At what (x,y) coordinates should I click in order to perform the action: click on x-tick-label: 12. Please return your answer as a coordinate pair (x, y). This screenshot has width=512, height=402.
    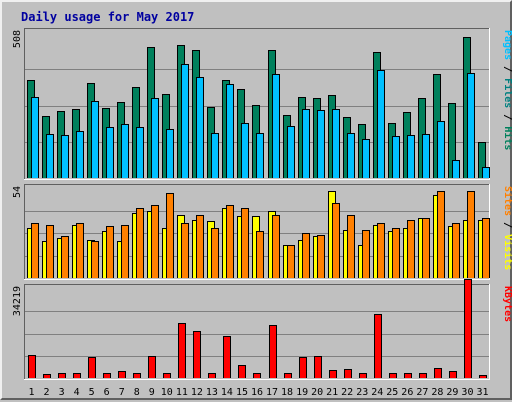
    Looking at the image, I should click on (197, 392).